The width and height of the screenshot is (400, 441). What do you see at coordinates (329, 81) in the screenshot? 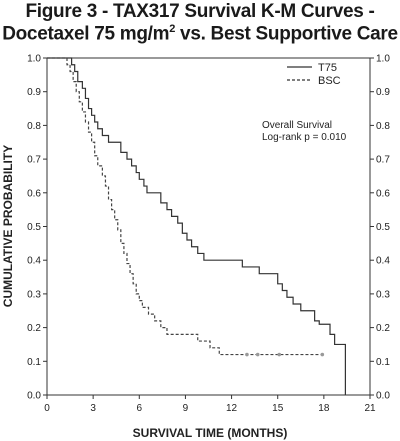
I see `legend-label-bsc: BSC` at bounding box center [329, 81].